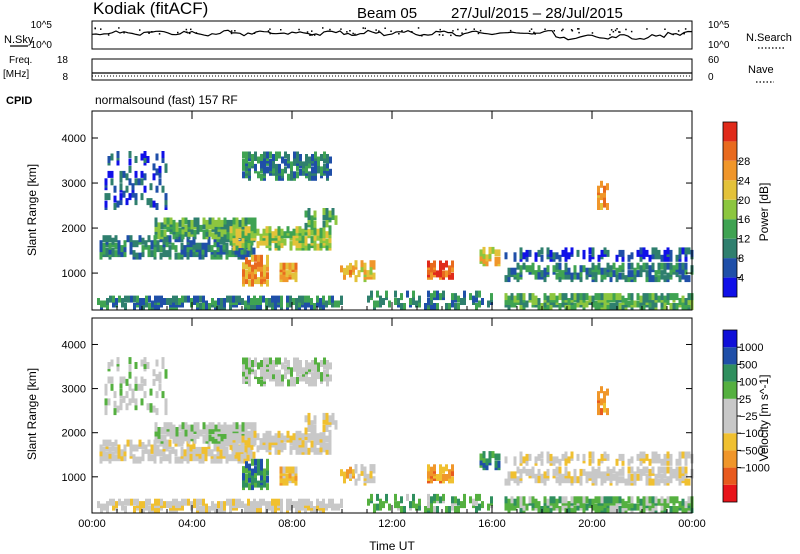 The width and height of the screenshot is (800, 554). What do you see at coordinates (730, 209) in the screenshot?
I see `colorbar-block` at bounding box center [730, 209].